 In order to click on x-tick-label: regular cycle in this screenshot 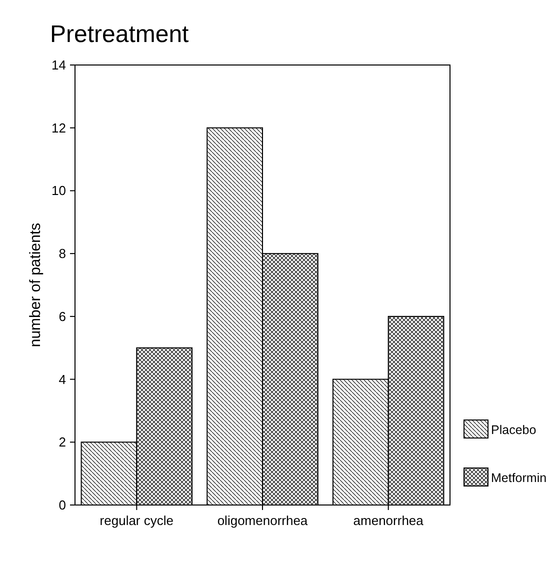, I will do `click(137, 520)`.